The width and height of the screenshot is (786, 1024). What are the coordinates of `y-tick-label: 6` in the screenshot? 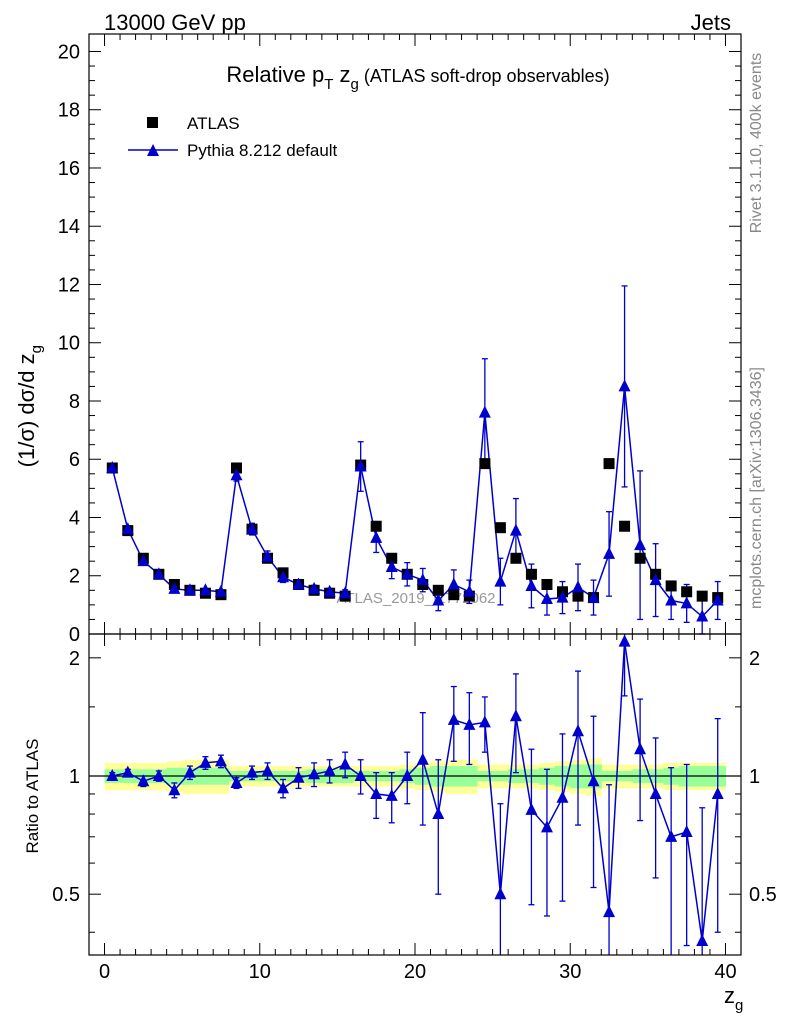 It's located at (74, 460).